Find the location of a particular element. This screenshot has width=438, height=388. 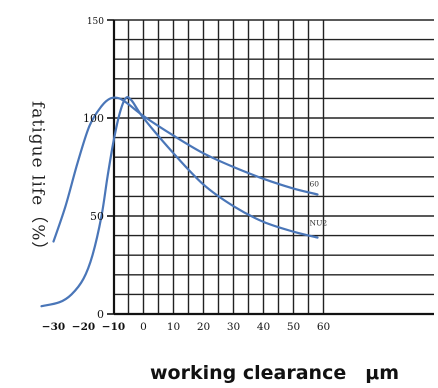

x-tick-label: 30 is located at coordinates (233, 327).